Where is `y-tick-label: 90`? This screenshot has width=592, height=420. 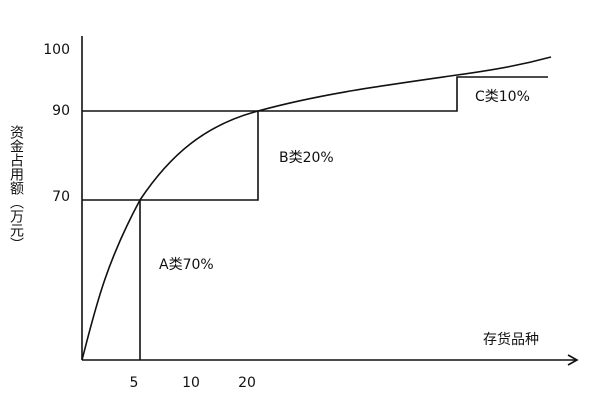 y-tick-label: 90 is located at coordinates (61, 111).